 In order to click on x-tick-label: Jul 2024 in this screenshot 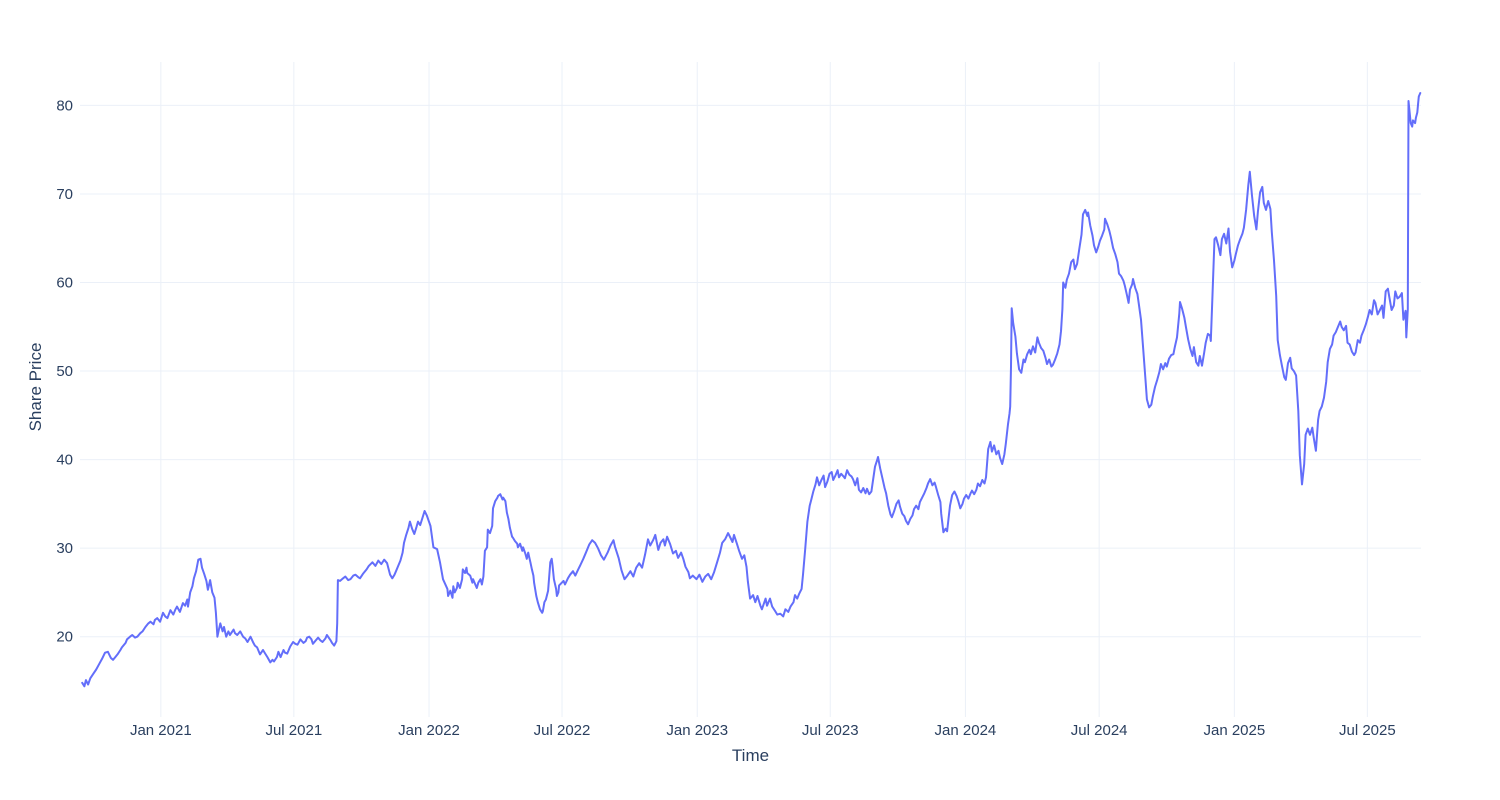, I will do `click(1099, 730)`.